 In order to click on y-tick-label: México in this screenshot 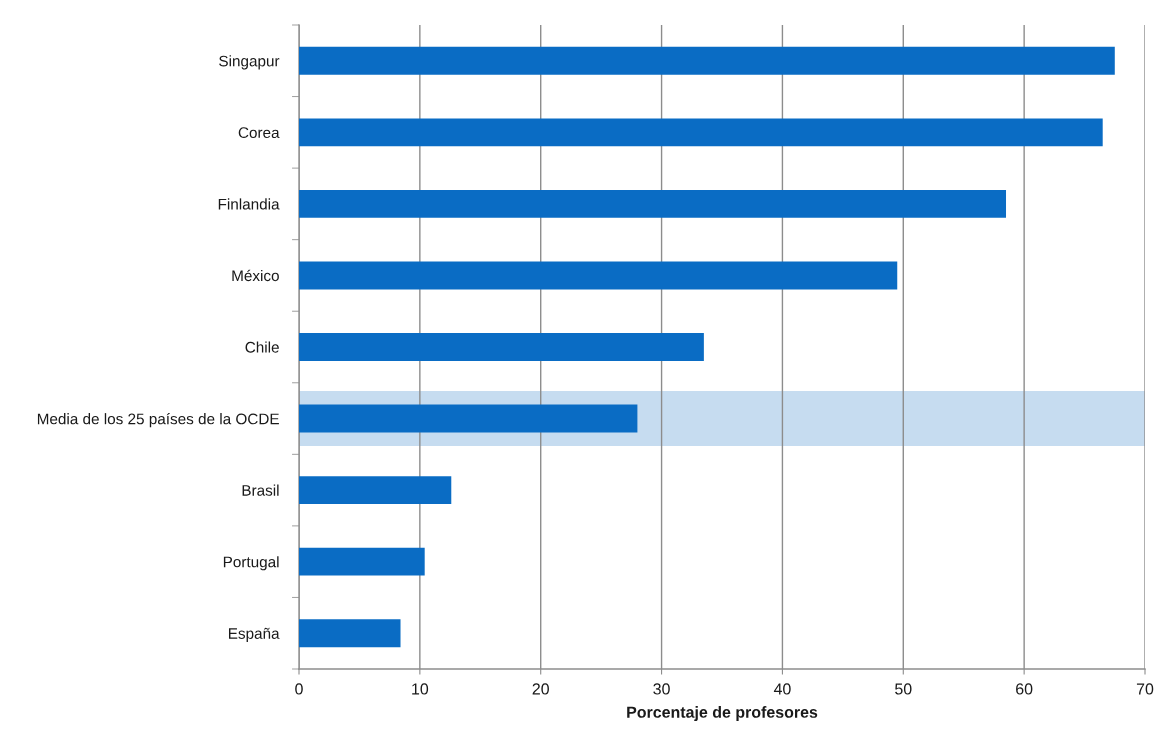, I will do `click(255, 275)`.